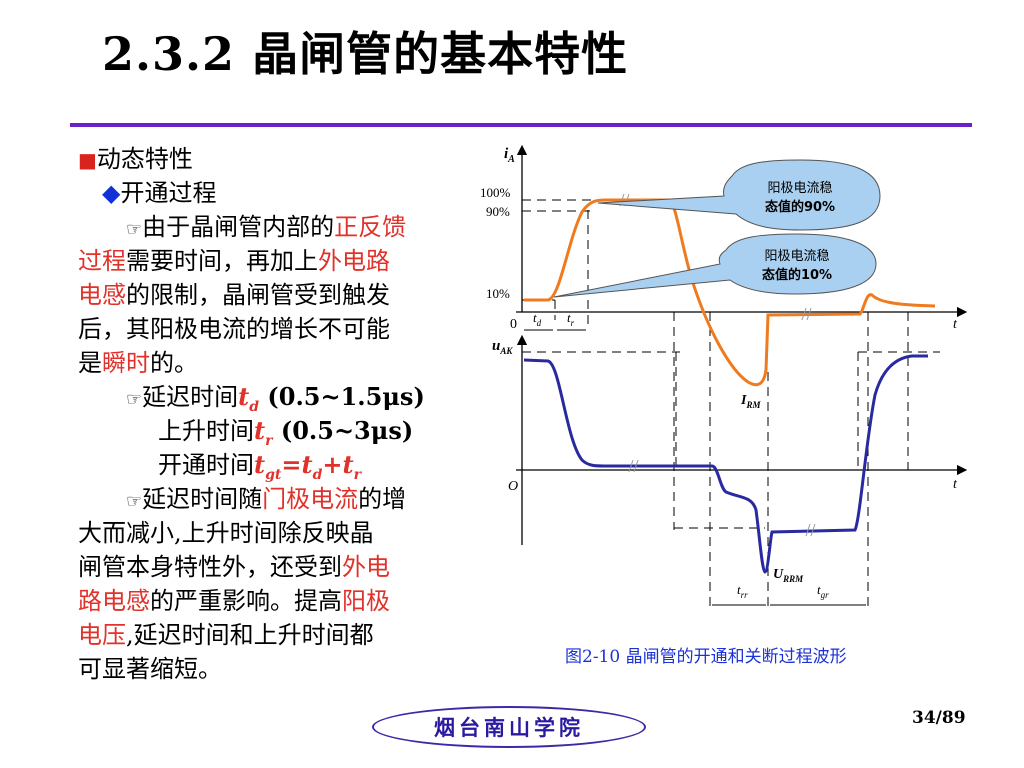  I want to click on text: 开通时间, so click(206, 465).